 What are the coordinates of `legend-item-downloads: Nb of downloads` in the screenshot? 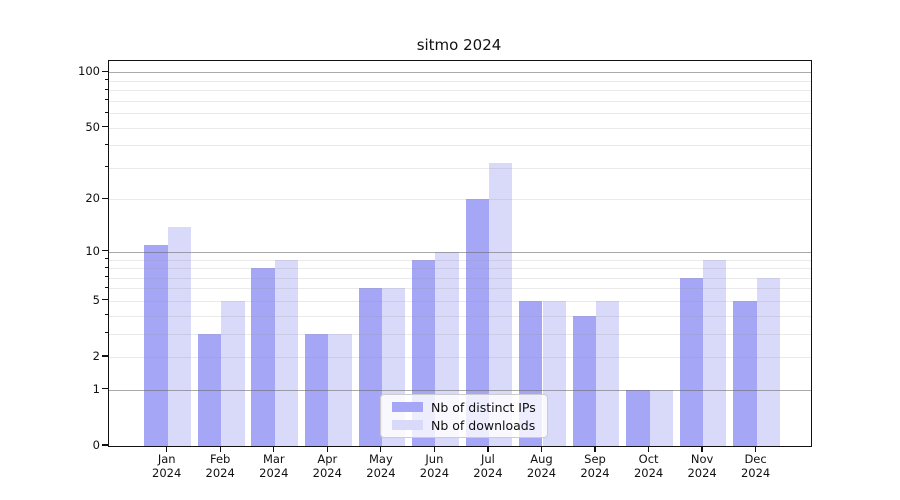 It's located at (469, 425).